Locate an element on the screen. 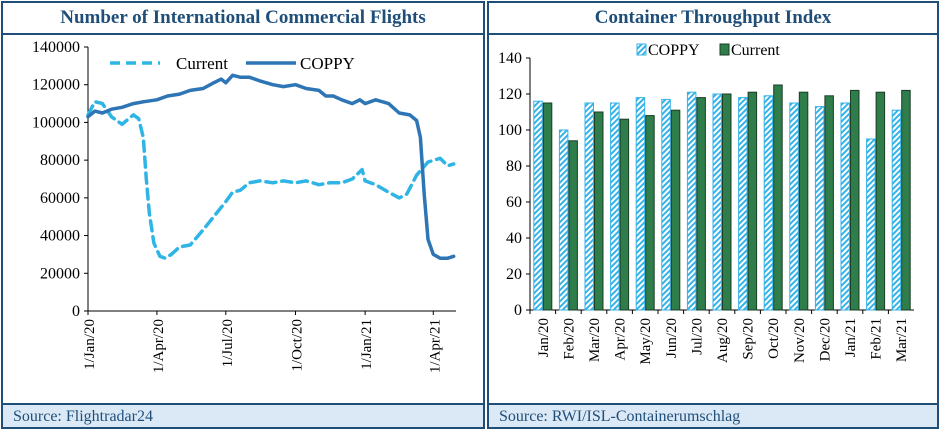 This screenshot has height=432, width=940. flights-x-tick-label: 1/Jan/21 is located at coordinates (367, 344).